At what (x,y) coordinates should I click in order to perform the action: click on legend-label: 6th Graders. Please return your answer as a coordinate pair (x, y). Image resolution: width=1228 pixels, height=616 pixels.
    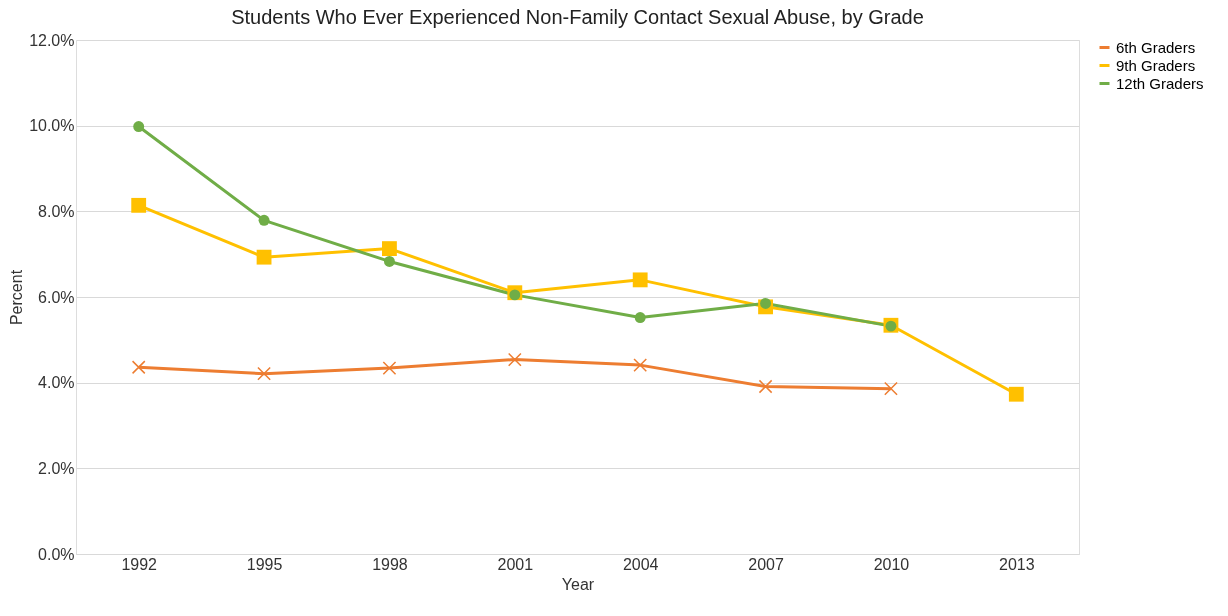
    Looking at the image, I should click on (1156, 47).